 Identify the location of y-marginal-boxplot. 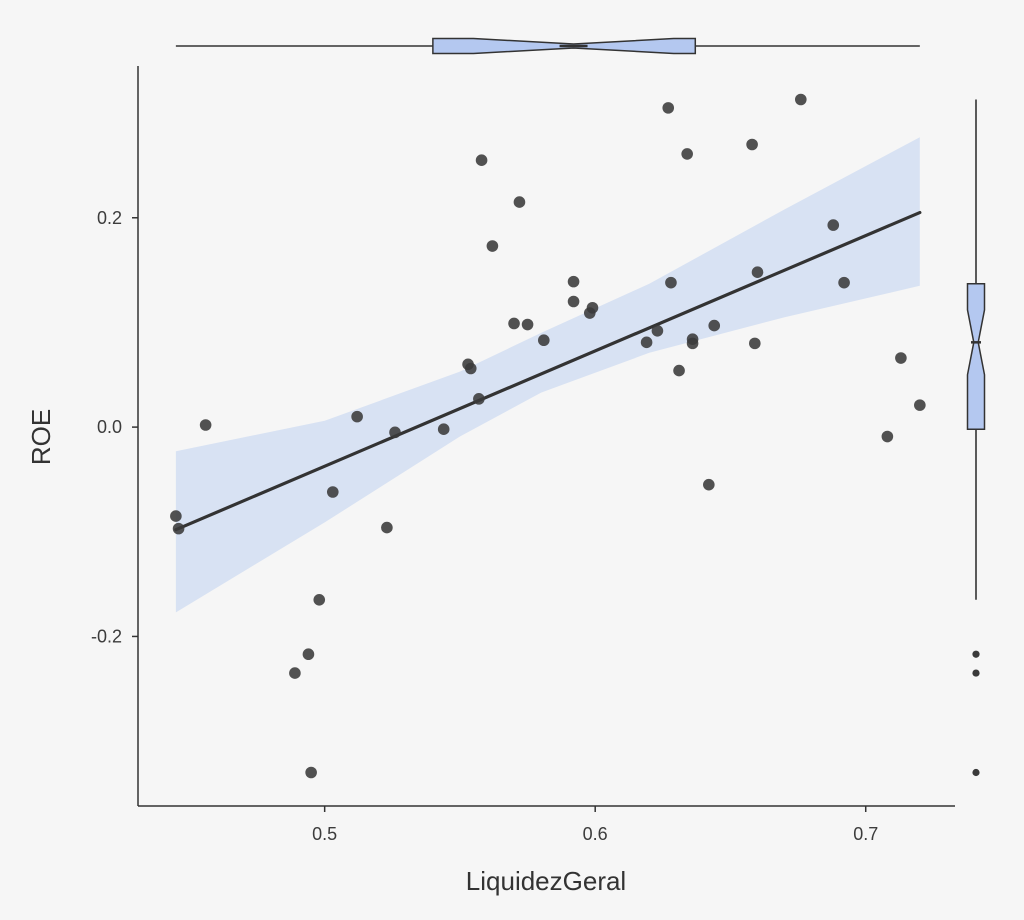
(976, 438).